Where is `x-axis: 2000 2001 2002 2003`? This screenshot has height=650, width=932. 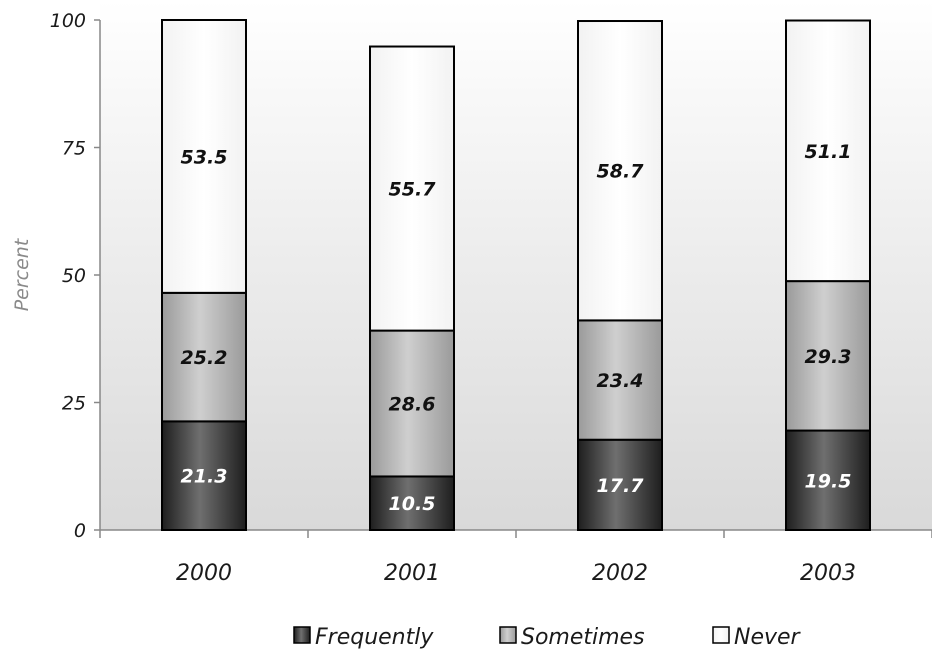 x-axis: 2000 2001 2002 2003 is located at coordinates (515, 557).